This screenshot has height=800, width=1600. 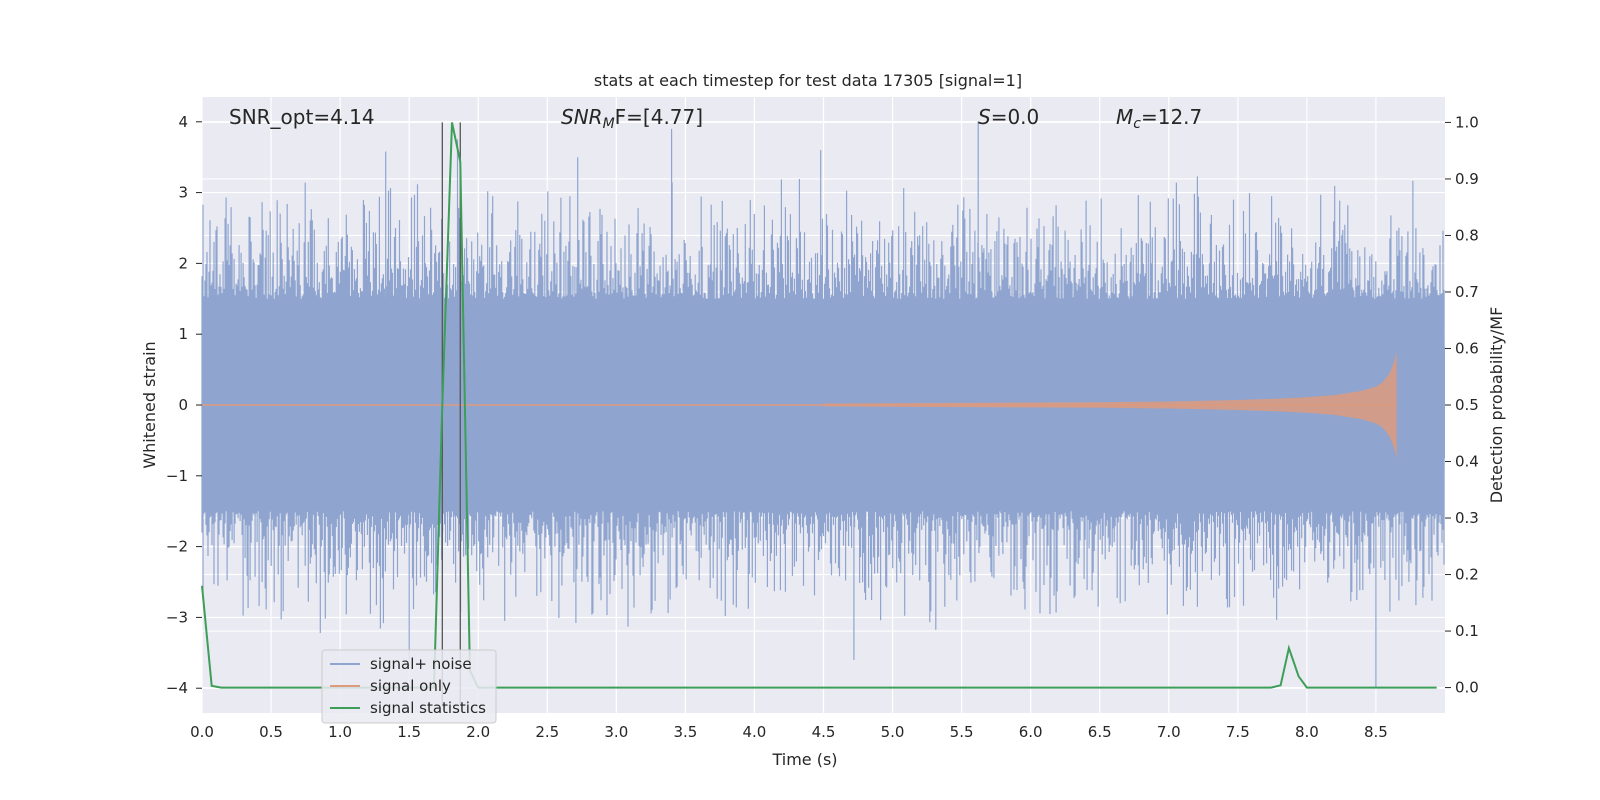 What do you see at coordinates (302, 117) in the screenshot?
I see `annotation-snr-opt: SNR_opt=4.14` at bounding box center [302, 117].